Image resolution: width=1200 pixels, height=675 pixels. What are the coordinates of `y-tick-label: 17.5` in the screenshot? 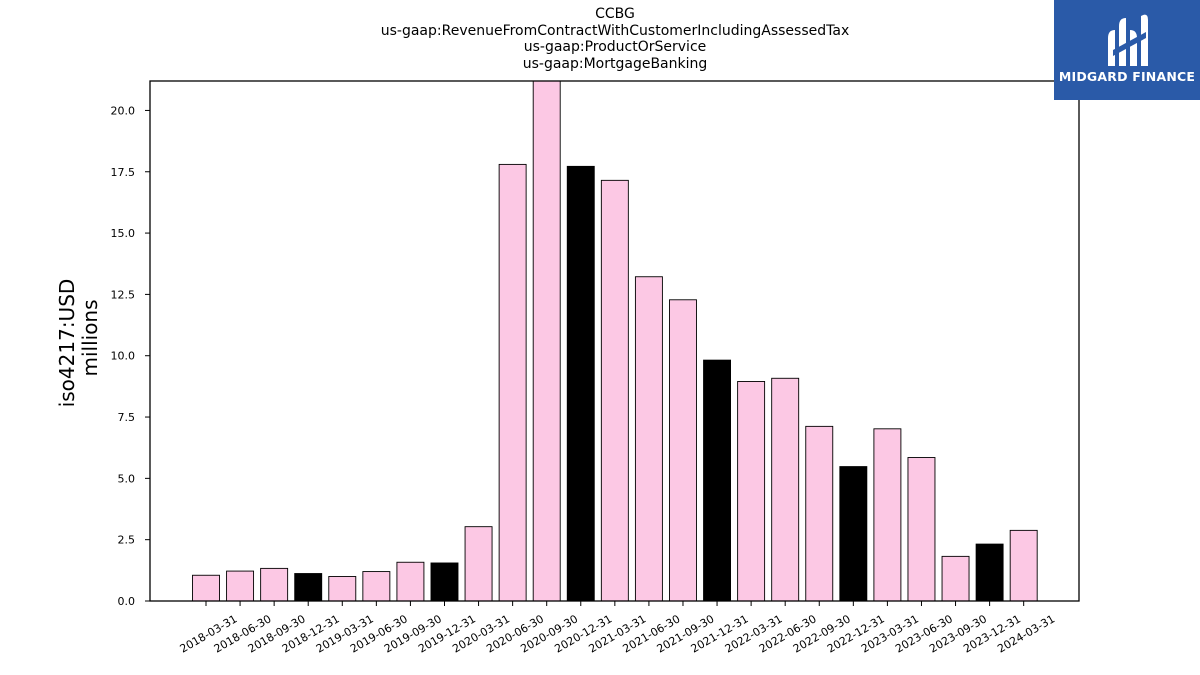 It's located at (123, 172).